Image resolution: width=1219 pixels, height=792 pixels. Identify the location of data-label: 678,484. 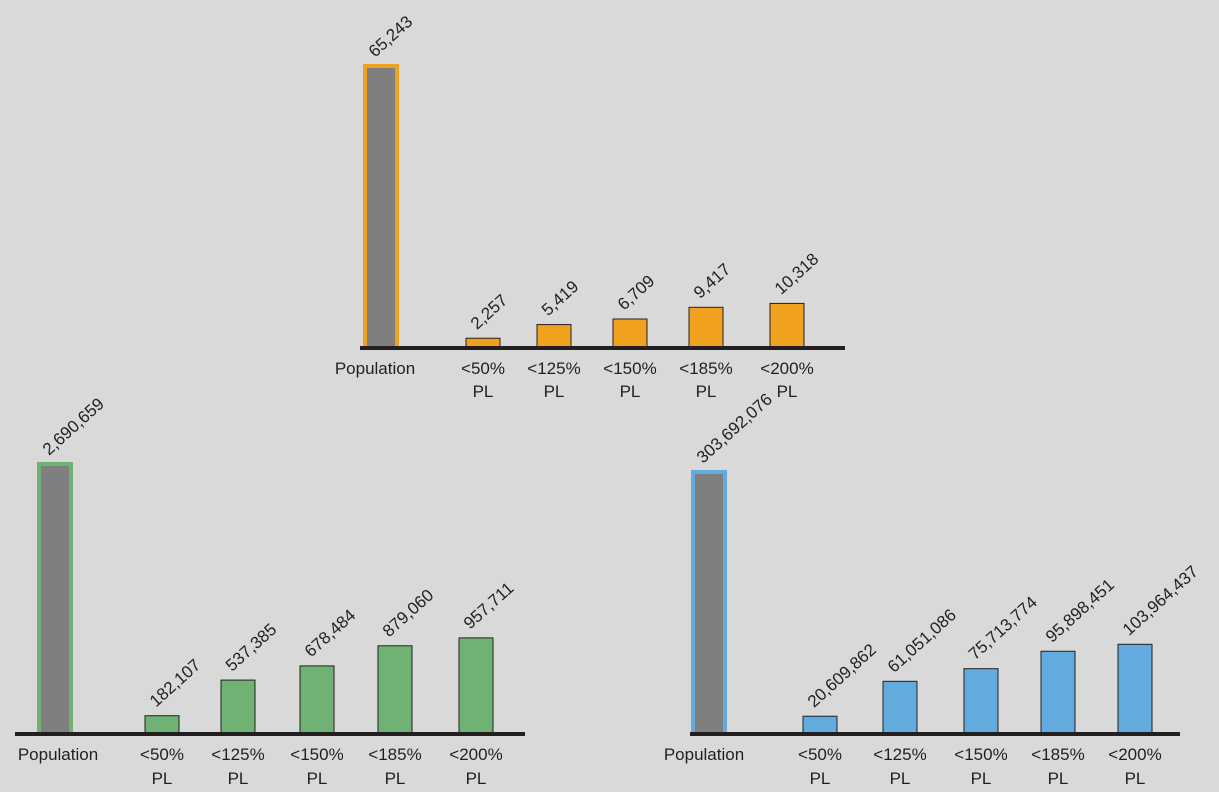
(330, 633).